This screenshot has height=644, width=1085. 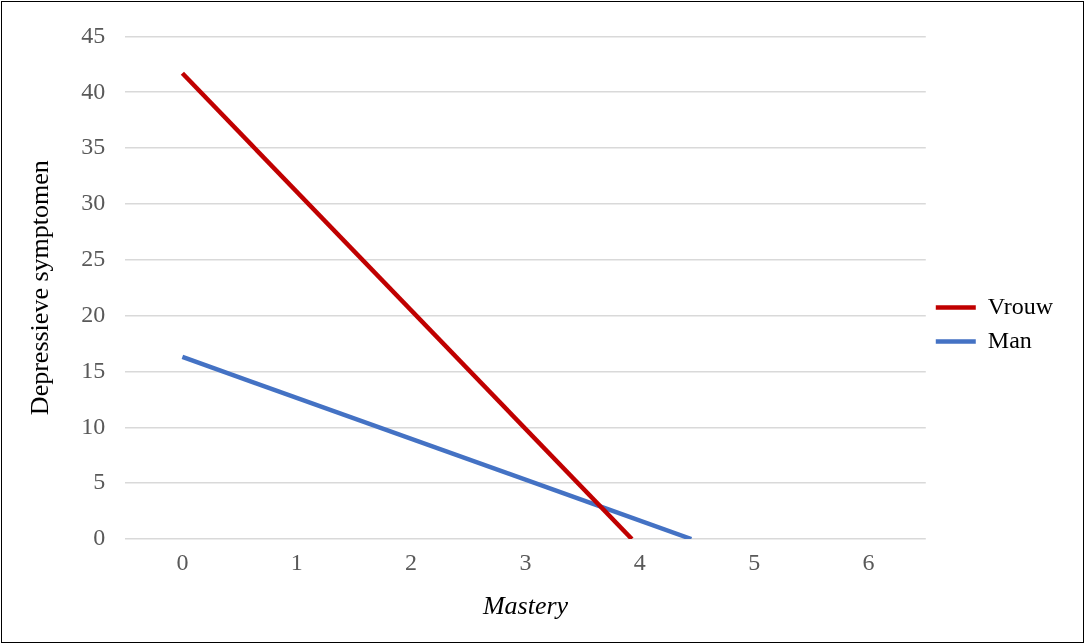 I want to click on y-tick-label: 10, so click(x=93, y=425).